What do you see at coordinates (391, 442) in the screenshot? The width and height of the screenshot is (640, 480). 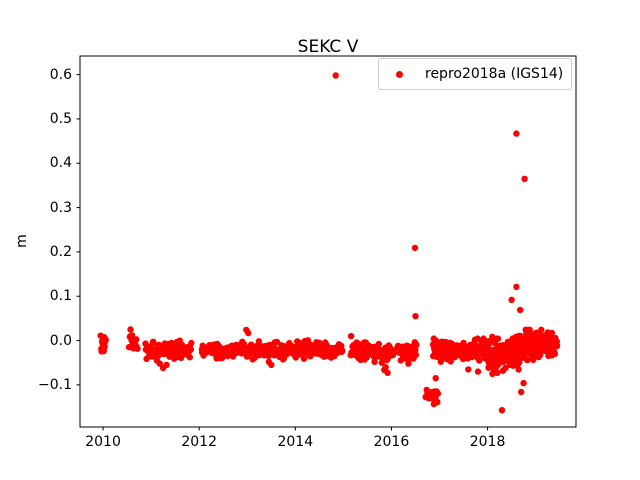 I see `x-tick-label: 2016` at bounding box center [391, 442].